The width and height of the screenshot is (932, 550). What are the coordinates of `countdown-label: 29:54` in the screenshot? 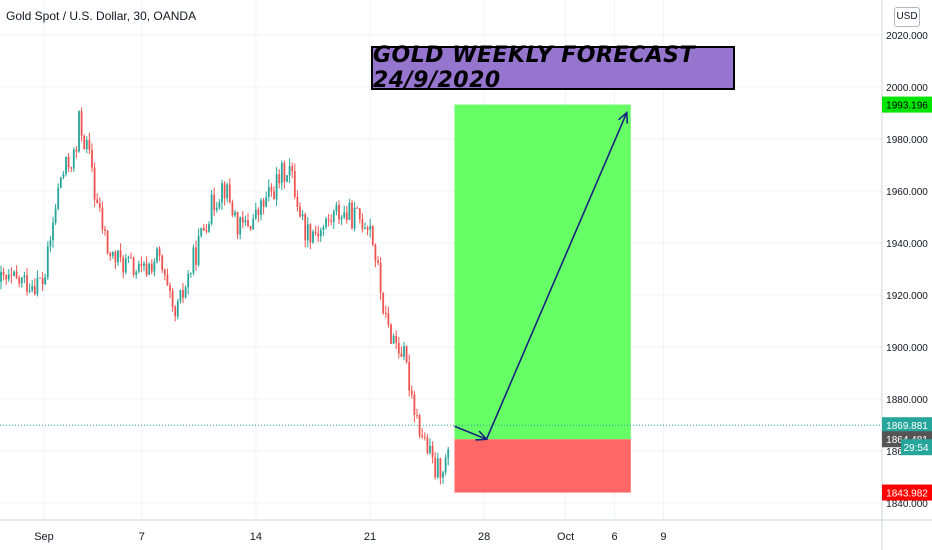 It's located at (915, 448).